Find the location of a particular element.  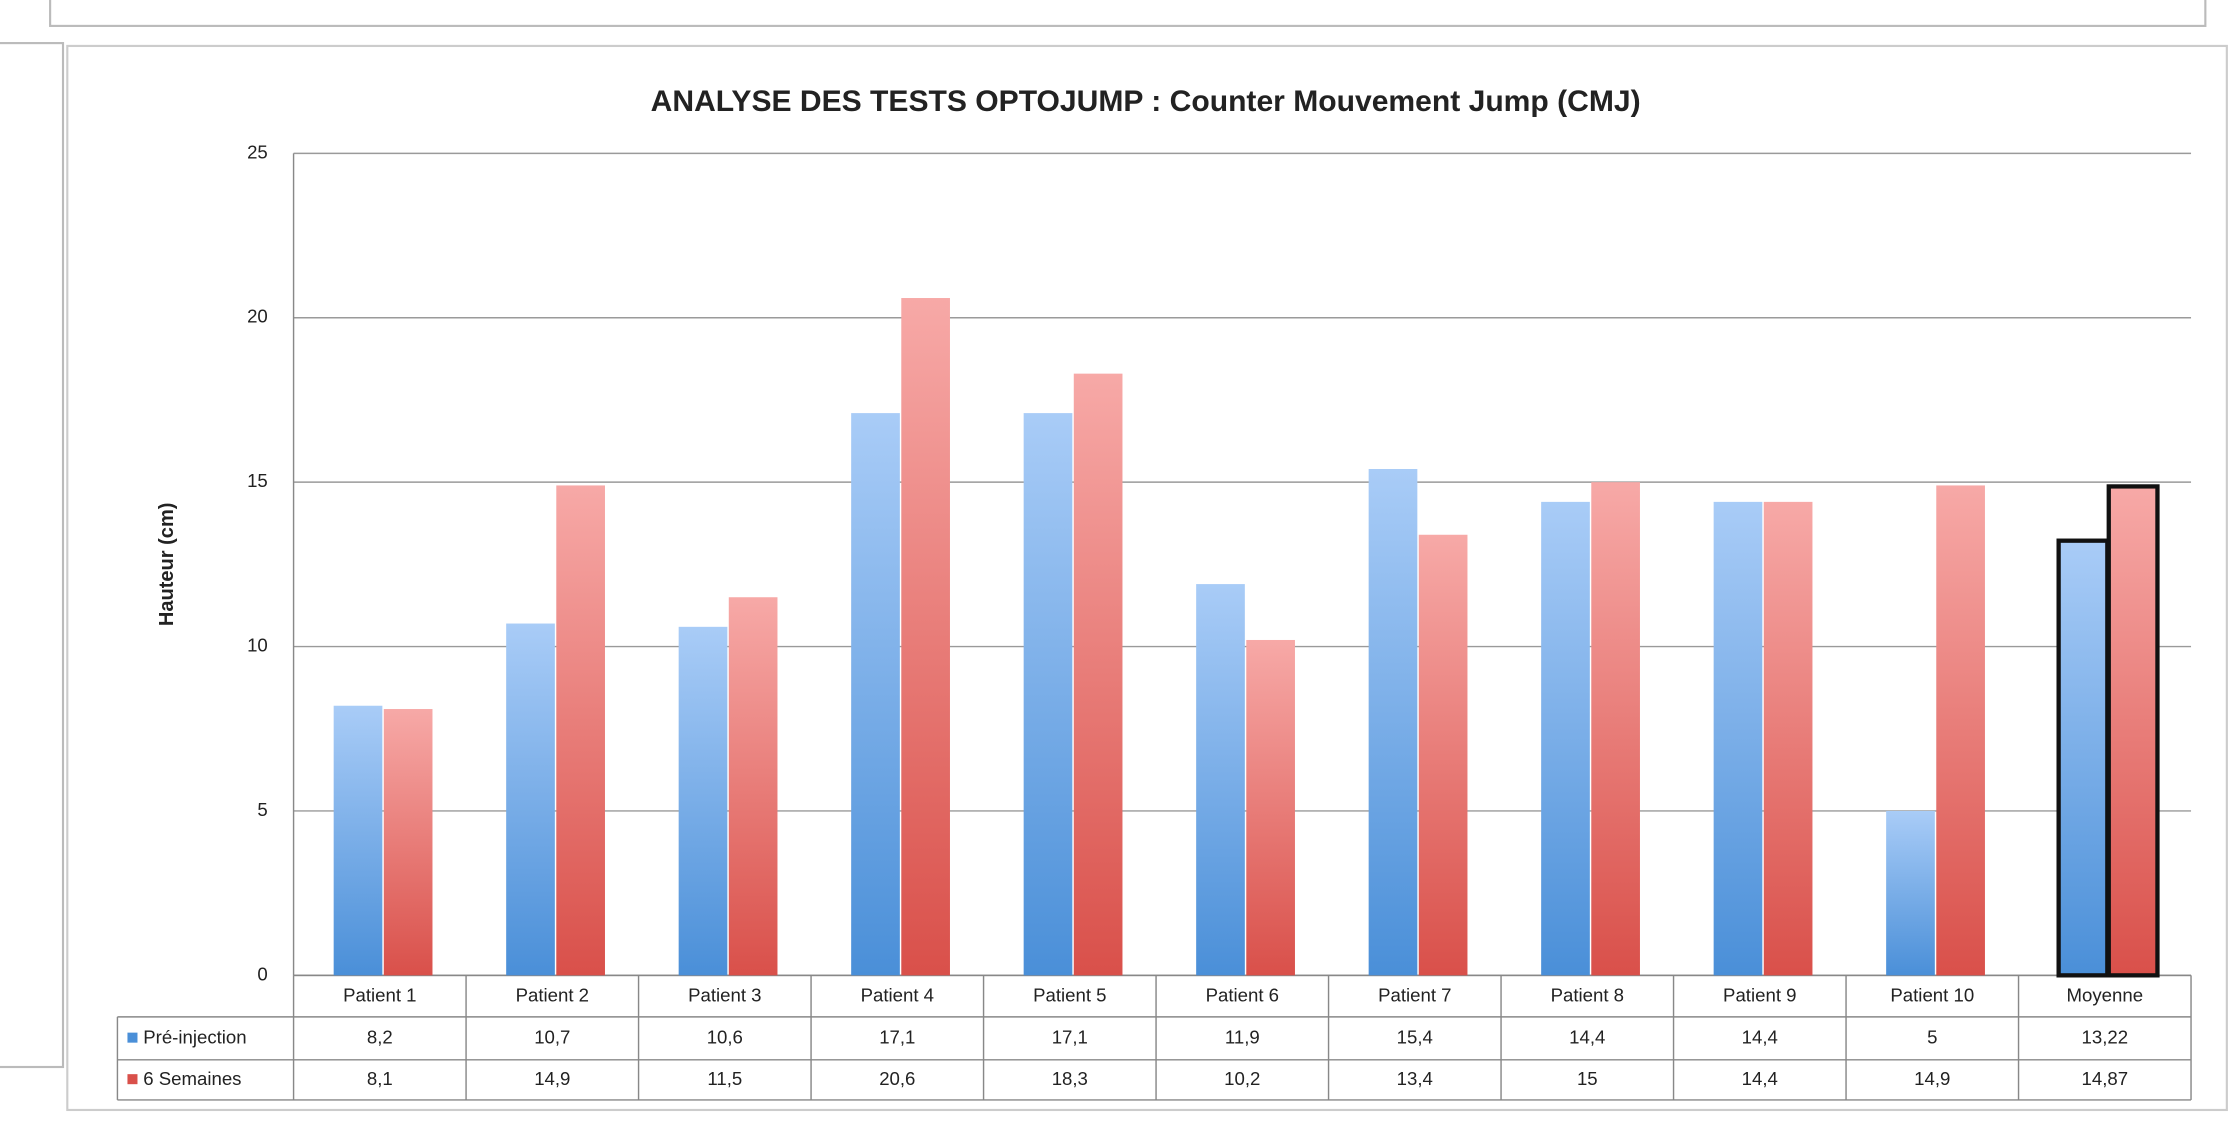

y-tick-label: 10 is located at coordinates (257, 644).